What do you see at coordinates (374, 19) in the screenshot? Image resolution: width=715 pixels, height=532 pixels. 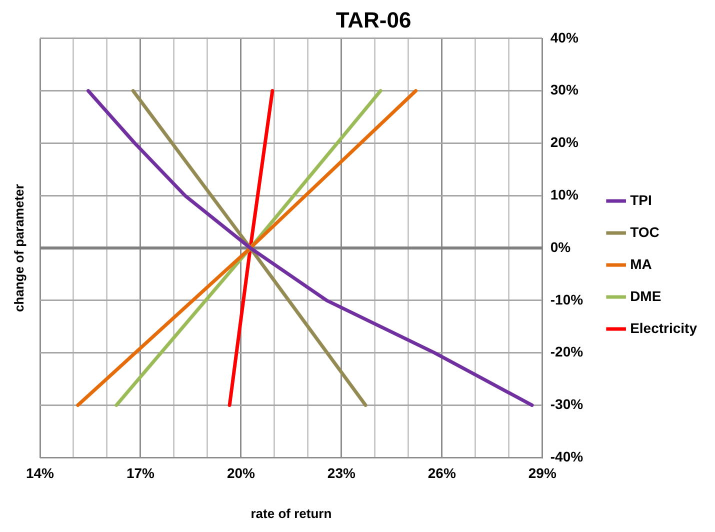 I see `chart-title: TAR-06` at bounding box center [374, 19].